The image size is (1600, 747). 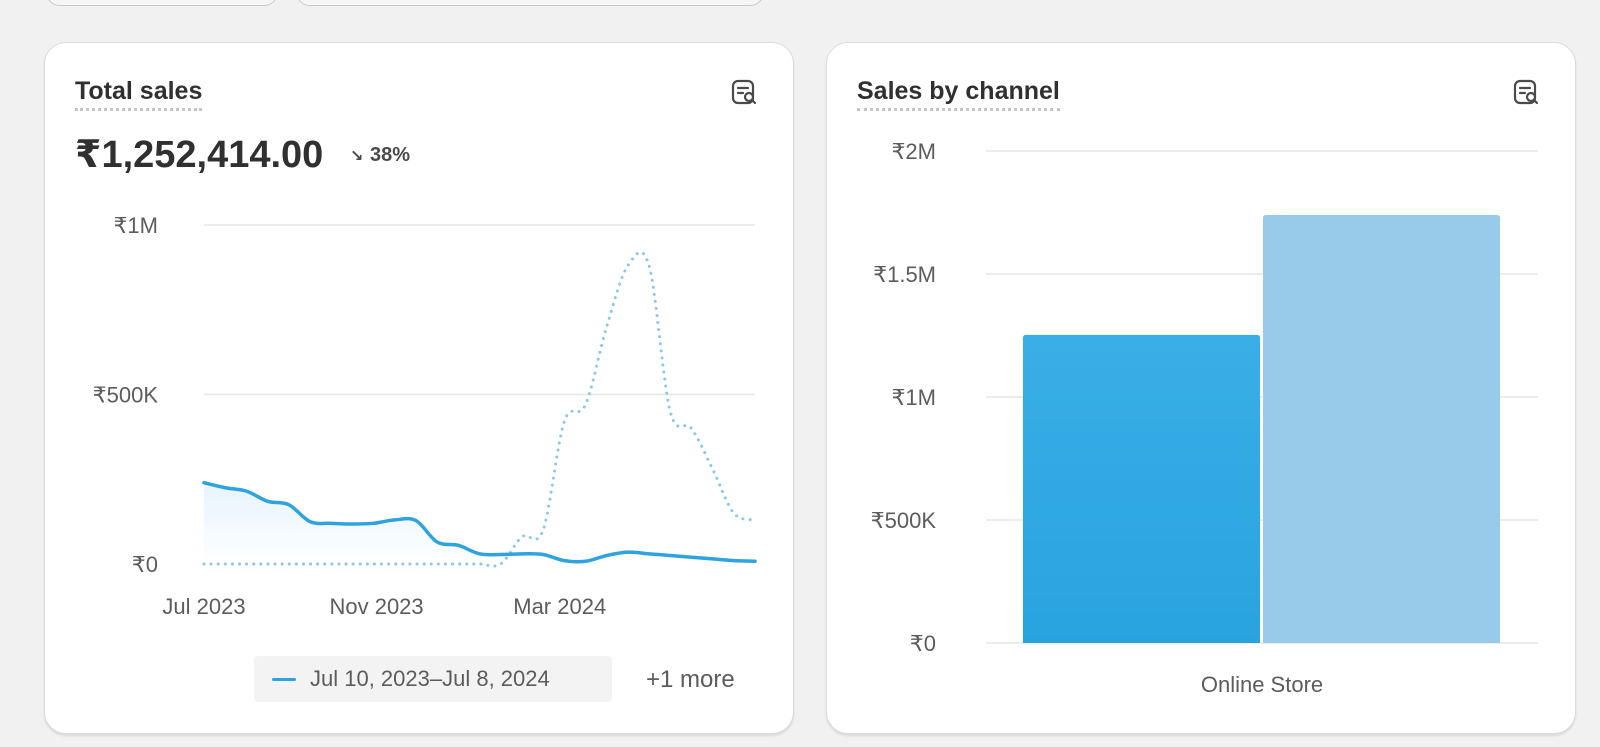 I want to click on total-sales-value: ₹1,252,414.00, so click(x=199, y=155).